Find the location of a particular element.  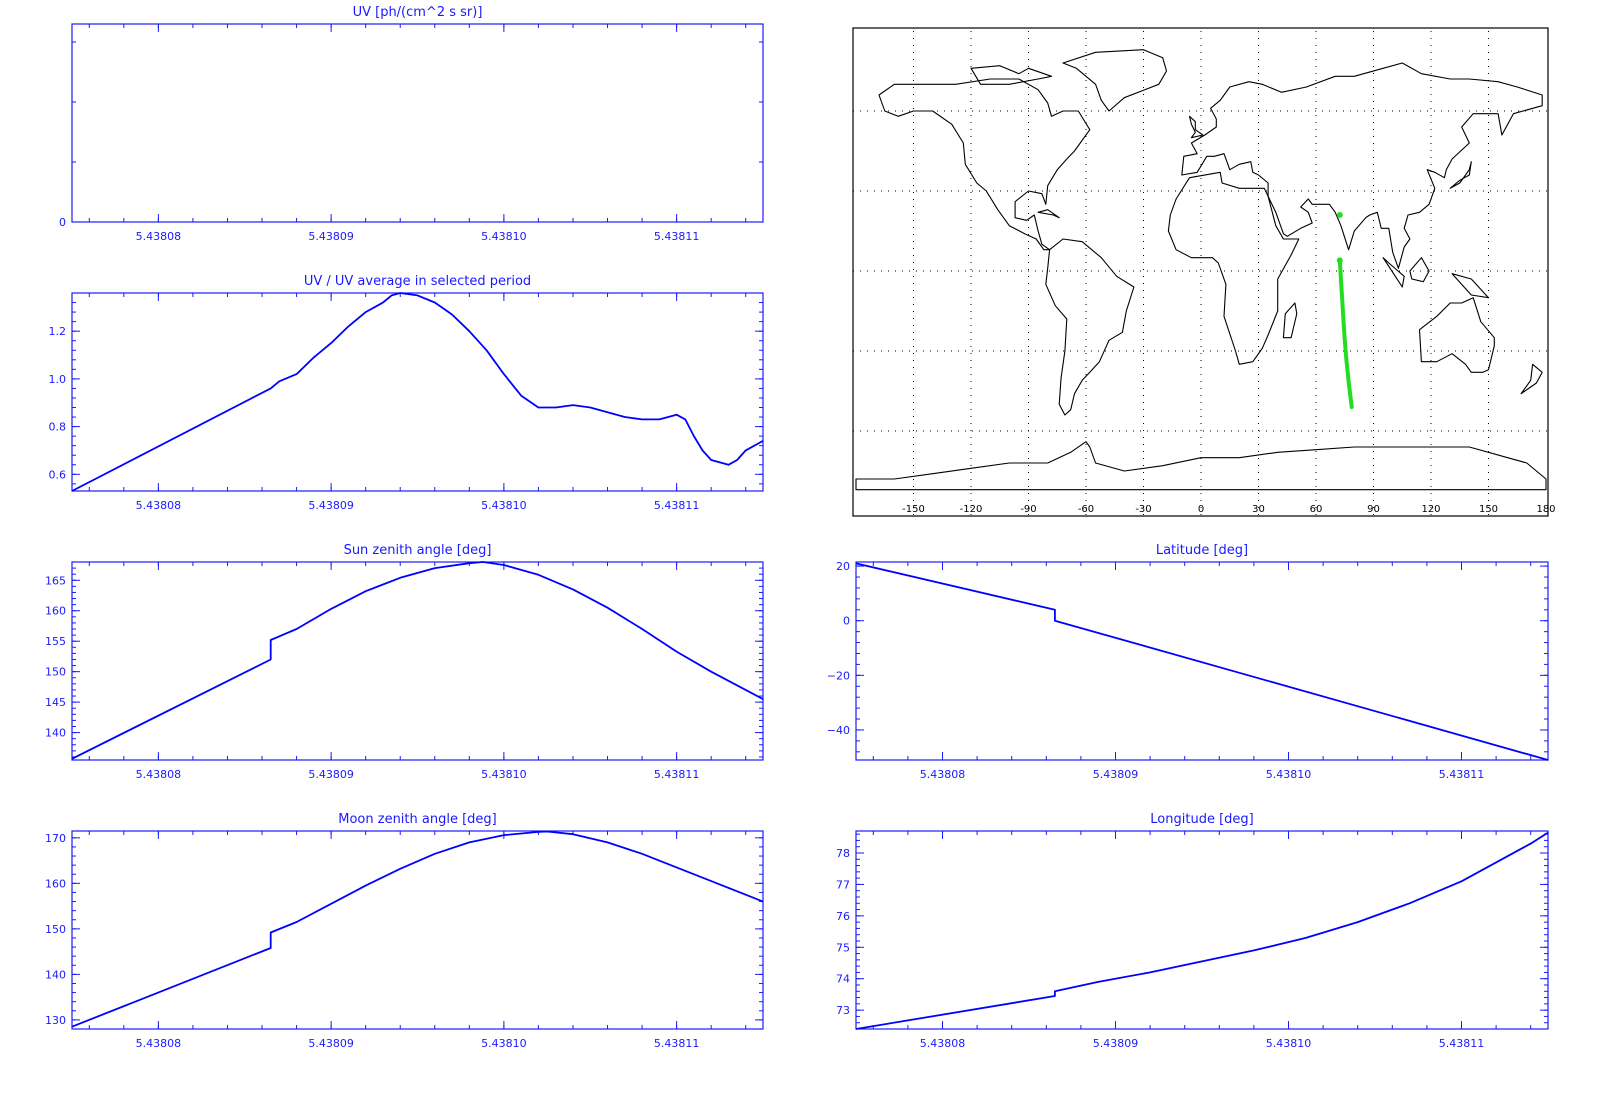

y-tick-label: 1.2 is located at coordinates (58, 331).